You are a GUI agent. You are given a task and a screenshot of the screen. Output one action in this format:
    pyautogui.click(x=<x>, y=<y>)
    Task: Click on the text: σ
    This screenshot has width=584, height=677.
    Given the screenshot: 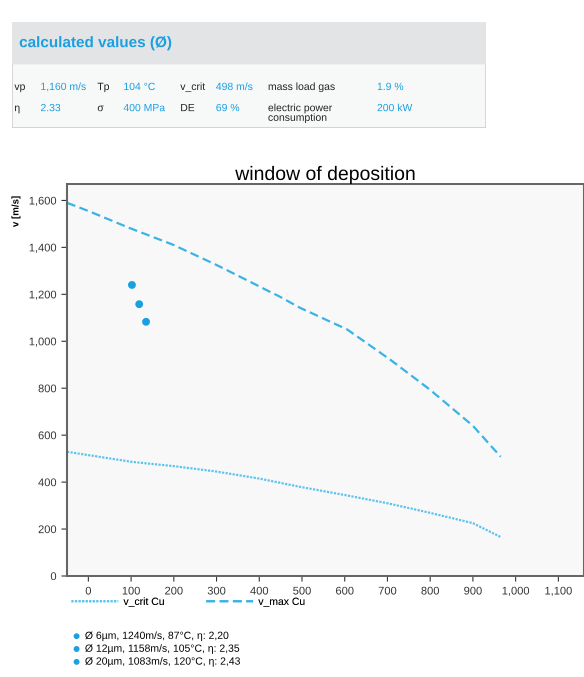 What is the action you would take?
    pyautogui.click(x=101, y=109)
    